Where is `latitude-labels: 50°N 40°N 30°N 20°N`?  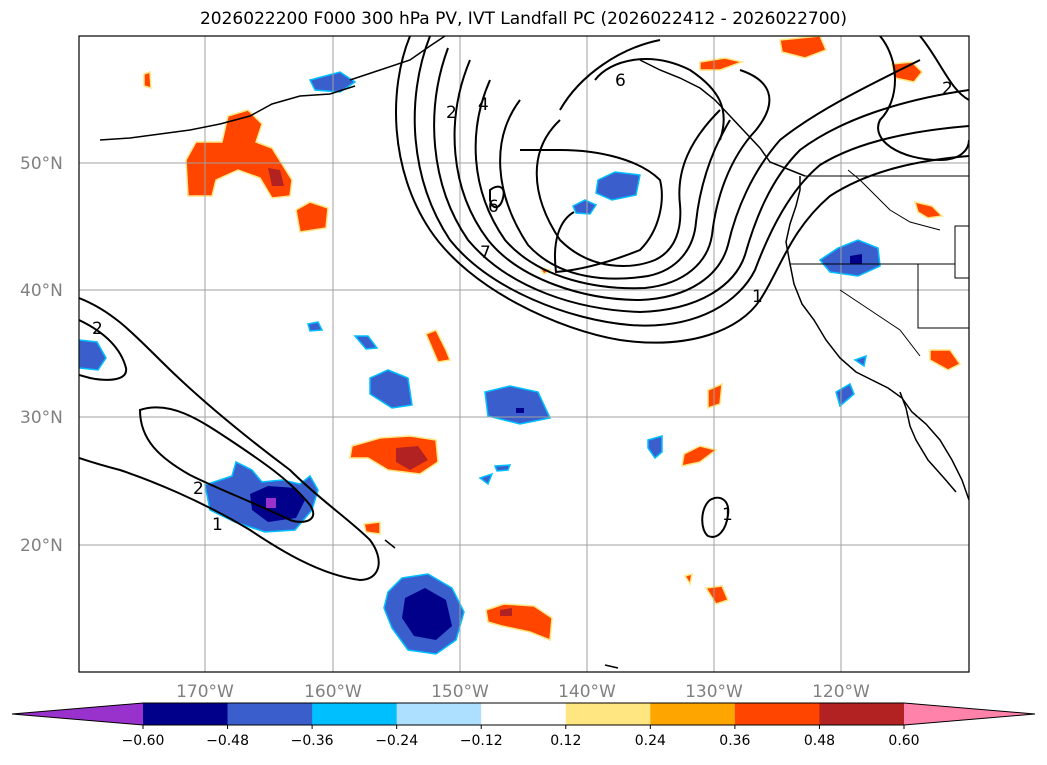 latitude-labels: 50°N 40°N 30°N 20°N is located at coordinates (41, 355).